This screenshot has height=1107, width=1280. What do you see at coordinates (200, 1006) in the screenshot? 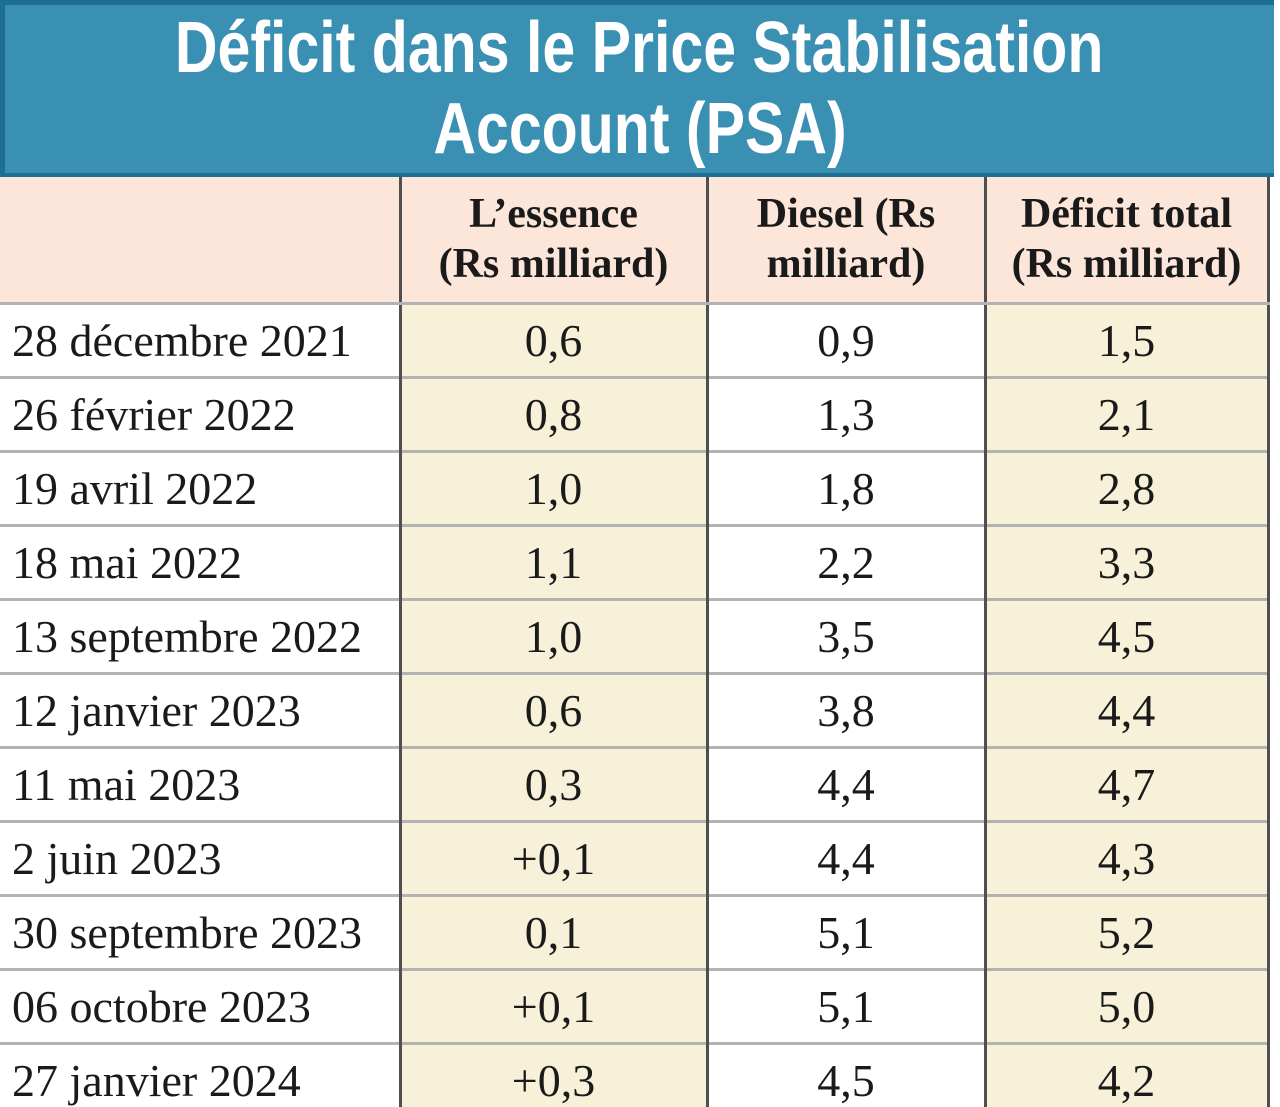
I see `date-cell: 06 octobre 2023` at bounding box center [200, 1006].